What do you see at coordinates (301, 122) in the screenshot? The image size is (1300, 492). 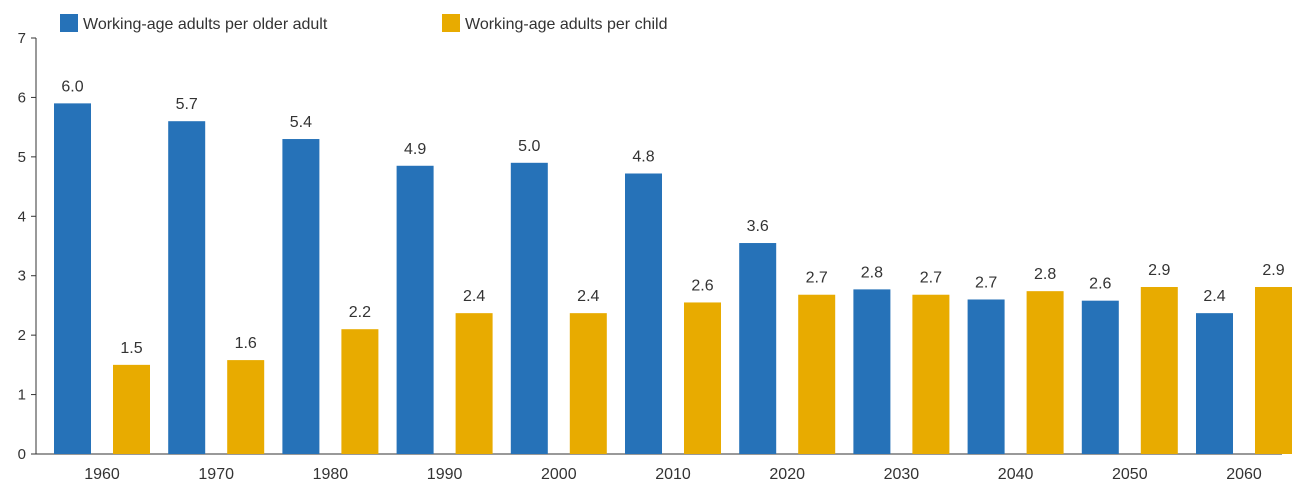 I see `data-label: 5.4` at bounding box center [301, 122].